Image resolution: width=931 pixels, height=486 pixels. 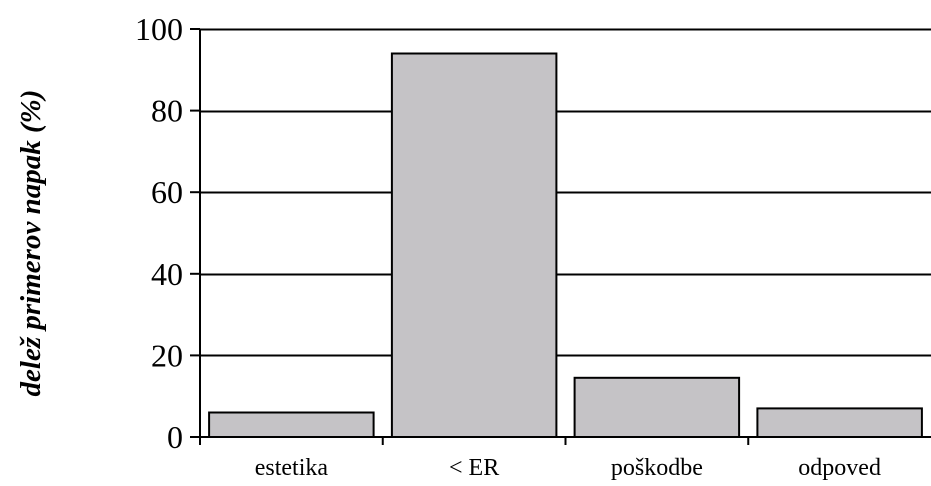 I want to click on y-tick-label-20: 20, so click(x=167, y=355).